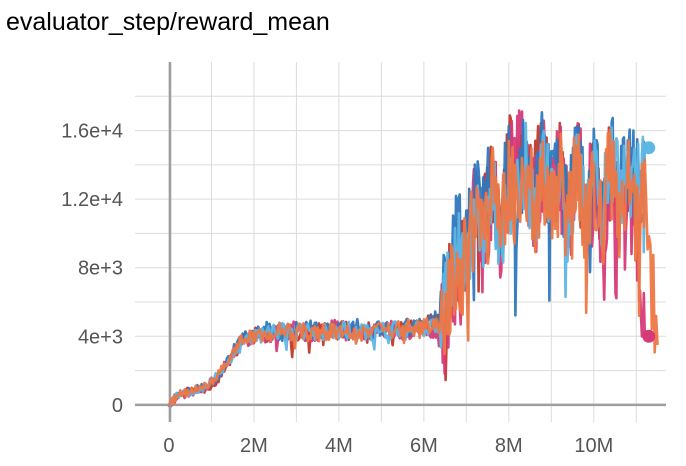  What do you see at coordinates (100, 337) in the screenshot?
I see `y-tick-label: 4e+3` at bounding box center [100, 337].